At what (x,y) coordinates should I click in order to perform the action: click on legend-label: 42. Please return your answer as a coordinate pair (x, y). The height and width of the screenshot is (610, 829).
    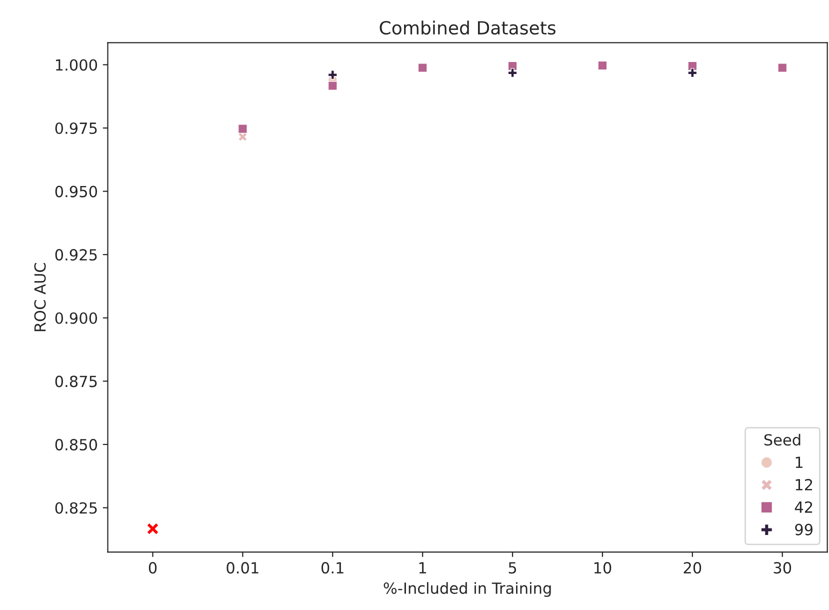
    Looking at the image, I should click on (803, 507).